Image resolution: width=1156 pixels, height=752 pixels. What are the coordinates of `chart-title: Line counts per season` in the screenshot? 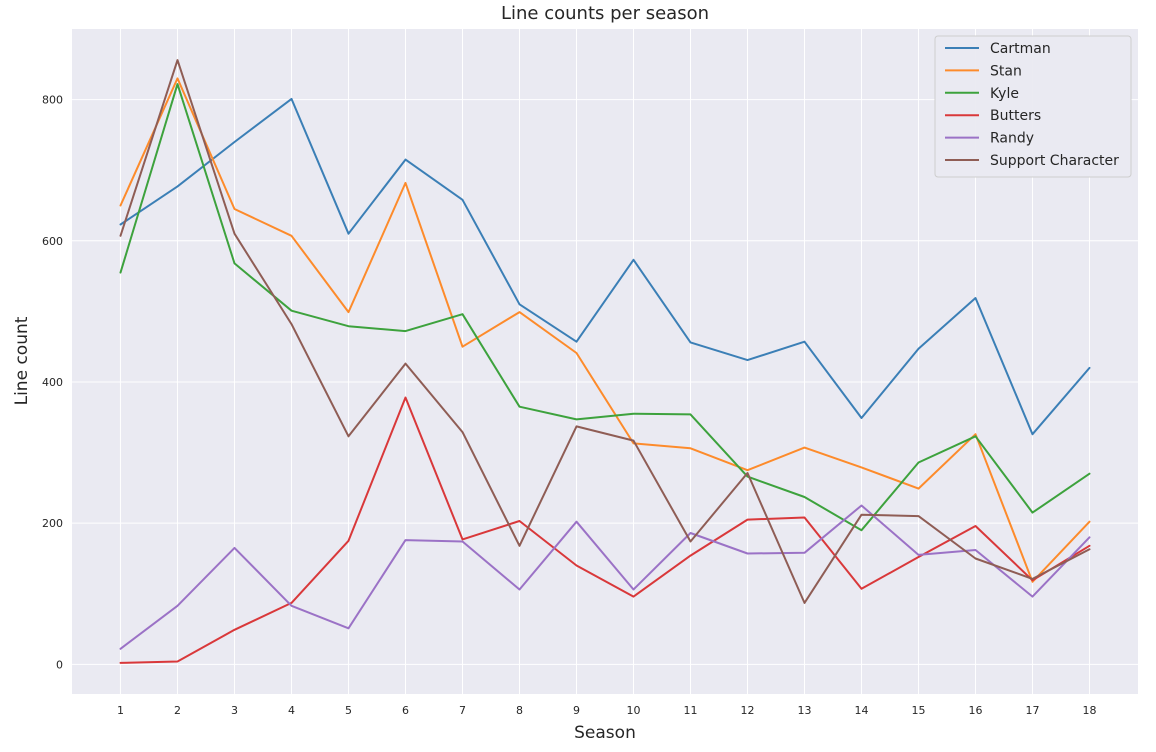 It's located at (605, 13).